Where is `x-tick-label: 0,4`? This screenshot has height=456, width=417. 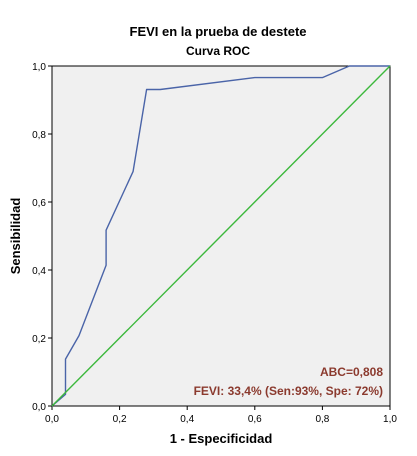
x-tick-label: 0,4 is located at coordinates (187, 419).